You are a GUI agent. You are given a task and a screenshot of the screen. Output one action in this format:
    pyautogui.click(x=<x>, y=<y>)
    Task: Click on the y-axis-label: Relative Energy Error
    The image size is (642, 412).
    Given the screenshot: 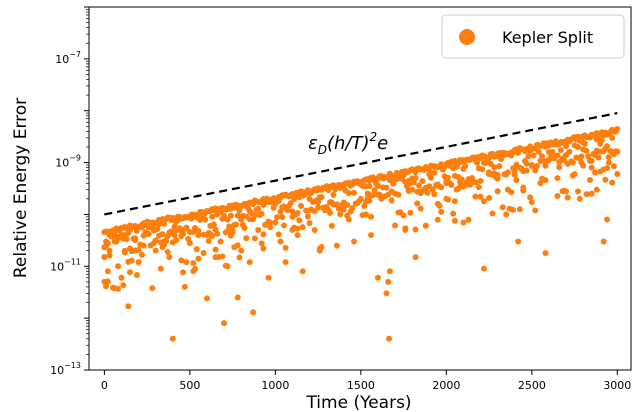 What is the action you would take?
    pyautogui.click(x=21, y=188)
    